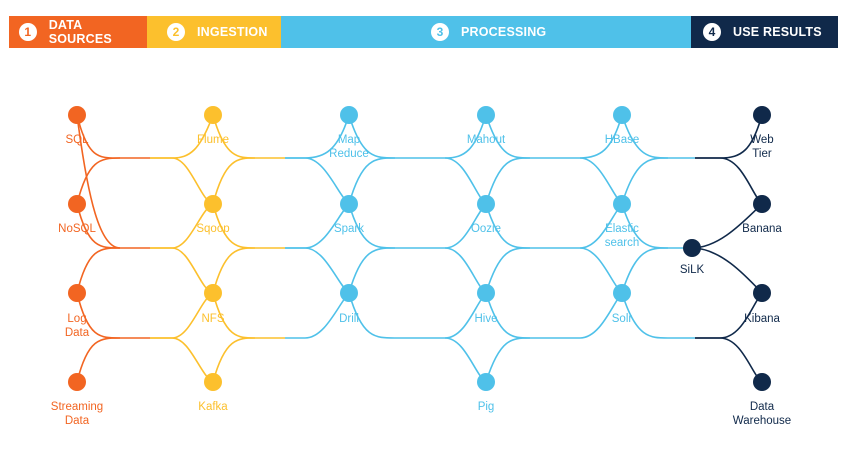 Image resolution: width=842 pixels, height=451 pixels. I want to click on node-streaming-data, so click(77, 382).